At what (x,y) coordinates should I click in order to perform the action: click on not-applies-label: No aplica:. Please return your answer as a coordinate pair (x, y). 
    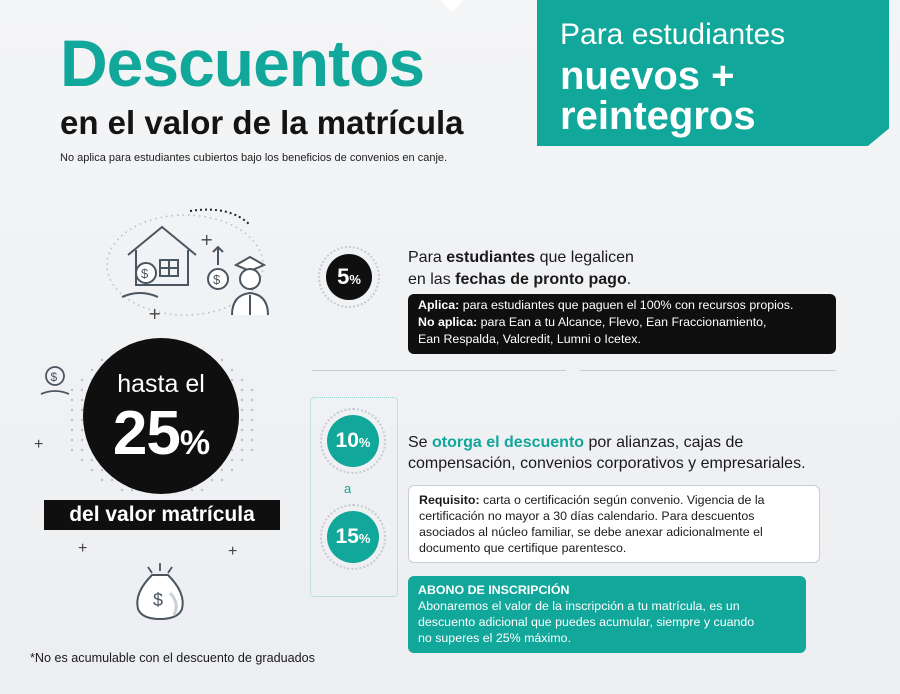
    Looking at the image, I should click on (448, 322).